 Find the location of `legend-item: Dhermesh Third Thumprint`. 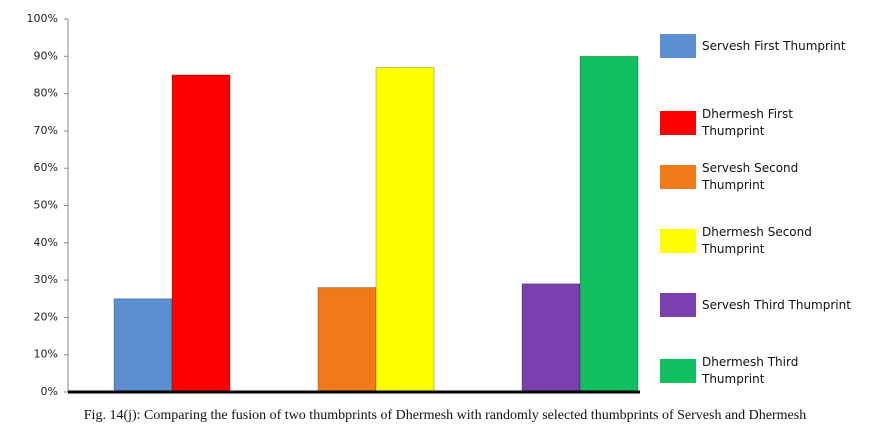

legend-item: Dhermesh Third Thumprint is located at coordinates (767, 371).